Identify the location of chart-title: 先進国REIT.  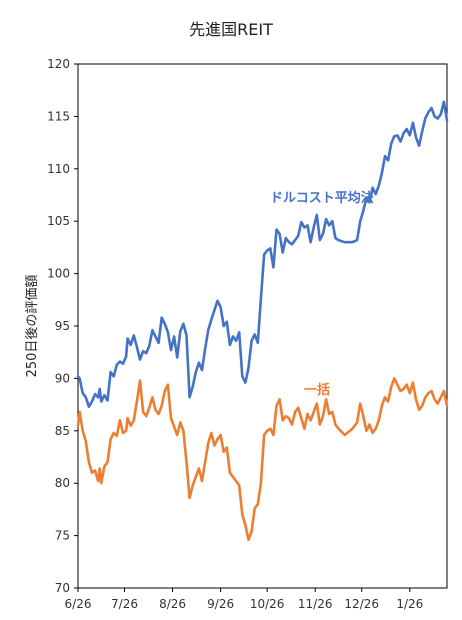
(231, 29).